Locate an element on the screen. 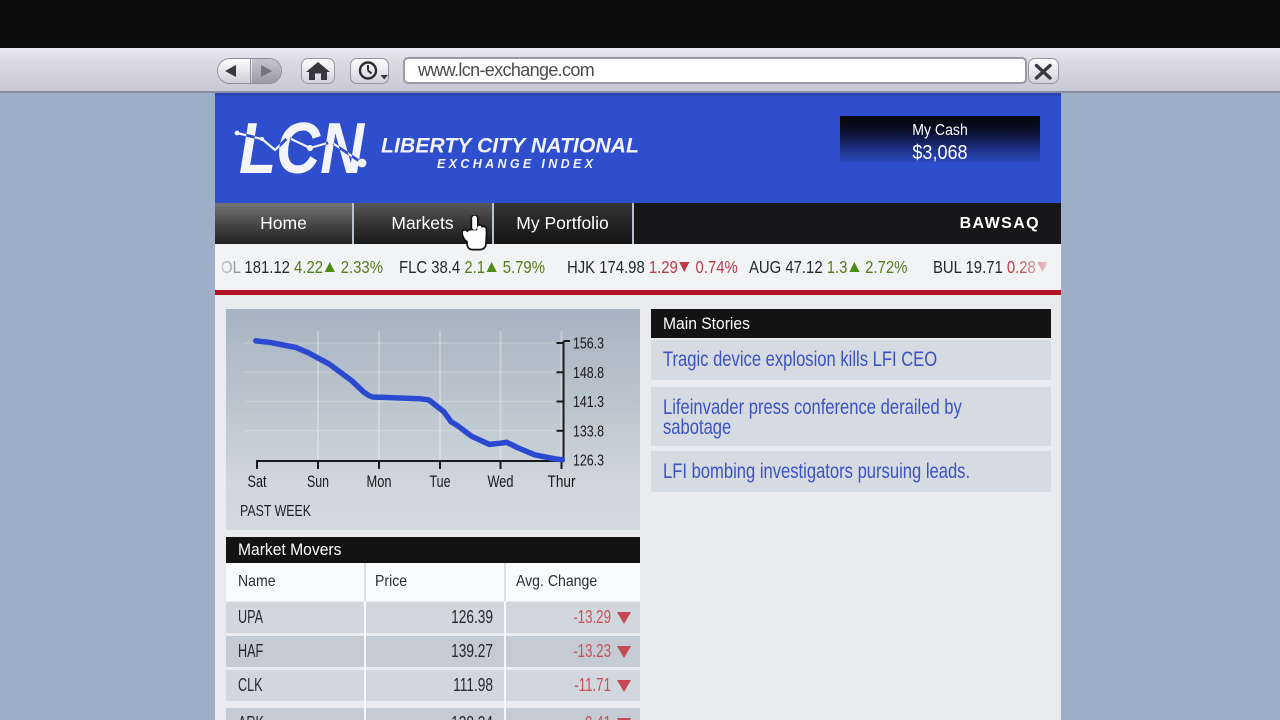 This screenshot has width=1280, height=720. svg-text: Thur is located at coordinates (562, 481).